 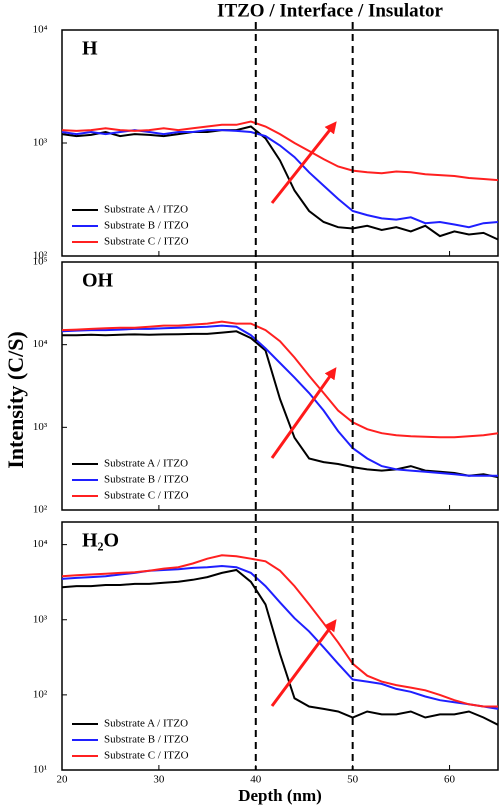 I want to click on x-tick-label: 60, so click(x=450, y=780).